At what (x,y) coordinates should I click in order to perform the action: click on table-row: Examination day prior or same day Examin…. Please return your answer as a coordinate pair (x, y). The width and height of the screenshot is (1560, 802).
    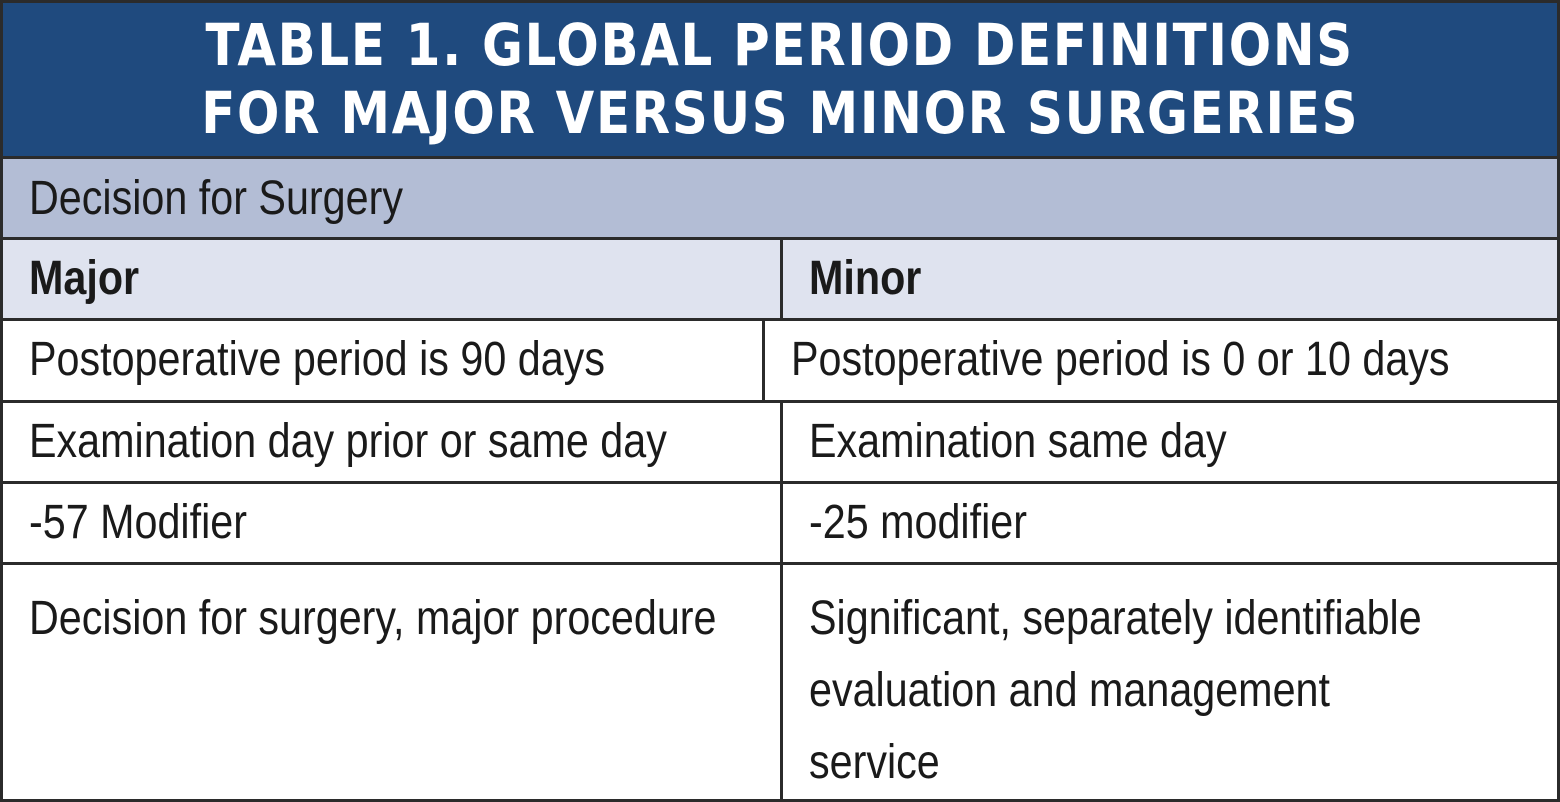
    Looking at the image, I should click on (780, 443).